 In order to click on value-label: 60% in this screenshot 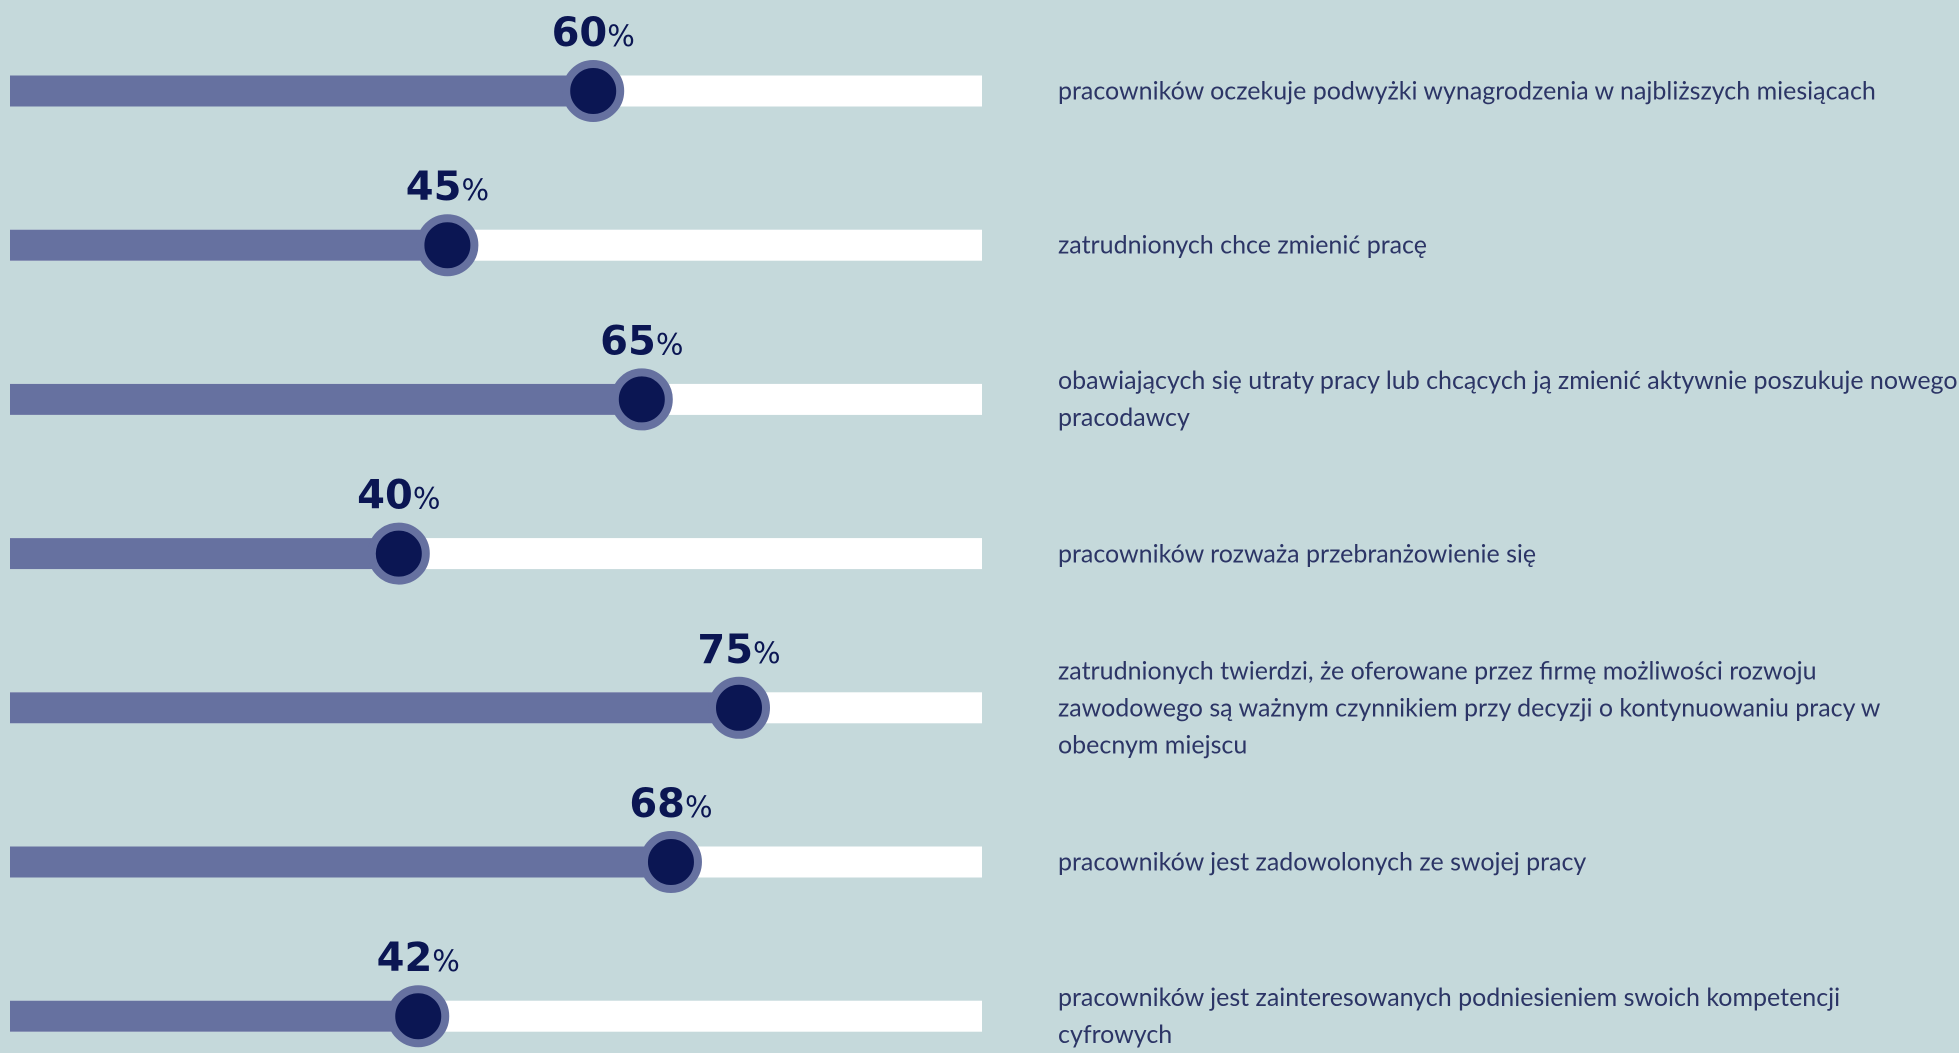, I will do `click(593, 33)`.